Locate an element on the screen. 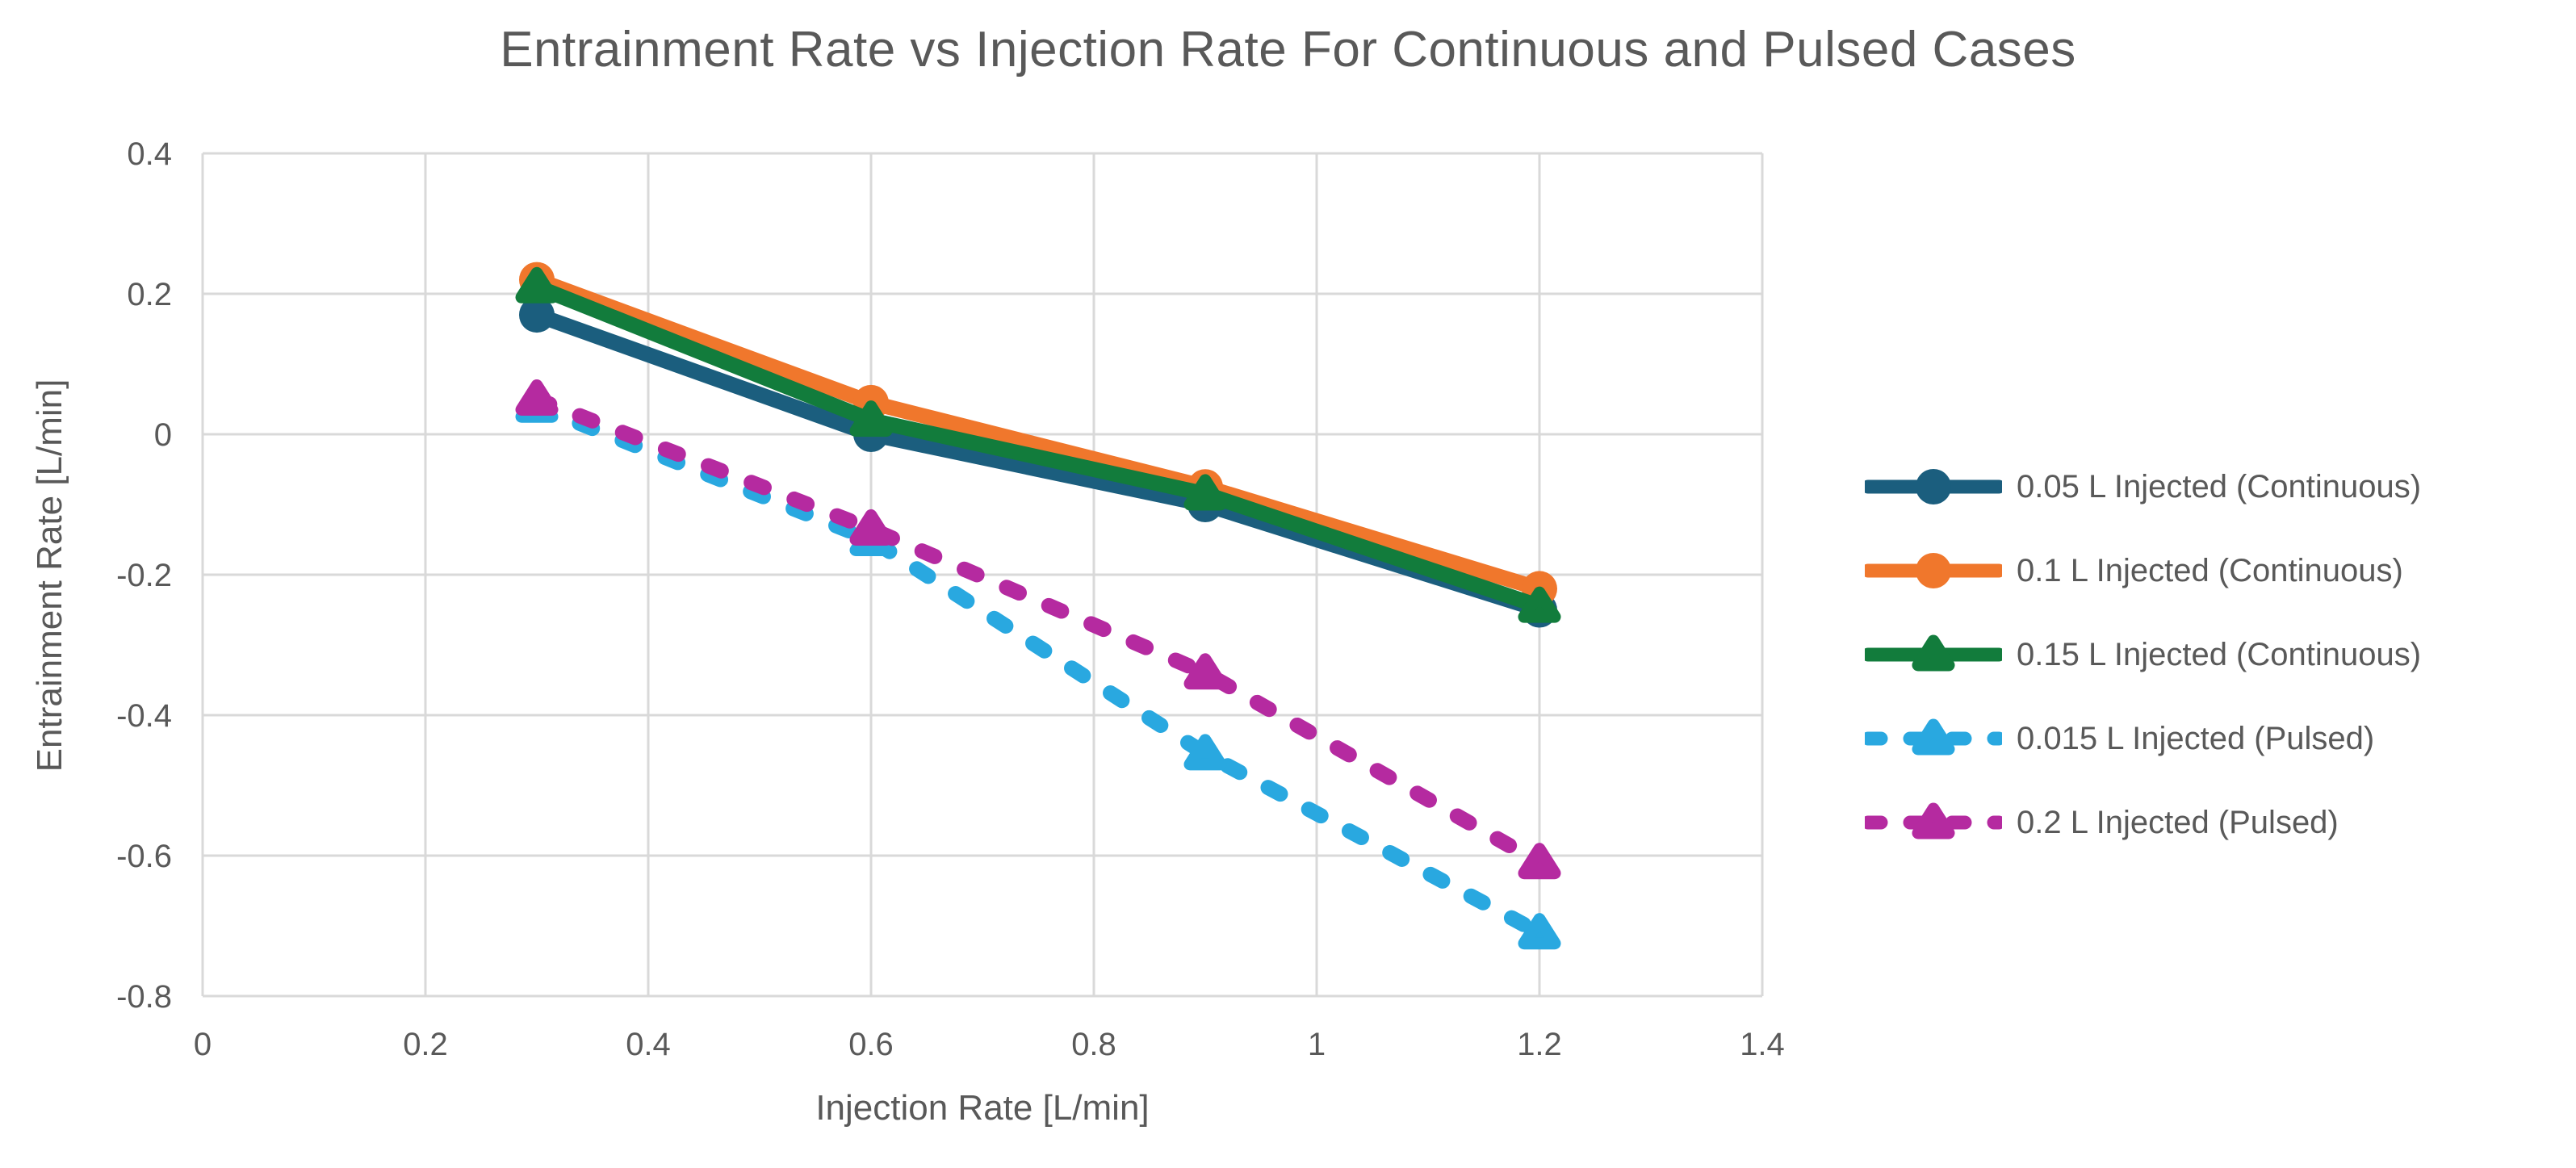  x-tick-label: 0.8 is located at coordinates (1093, 1044).